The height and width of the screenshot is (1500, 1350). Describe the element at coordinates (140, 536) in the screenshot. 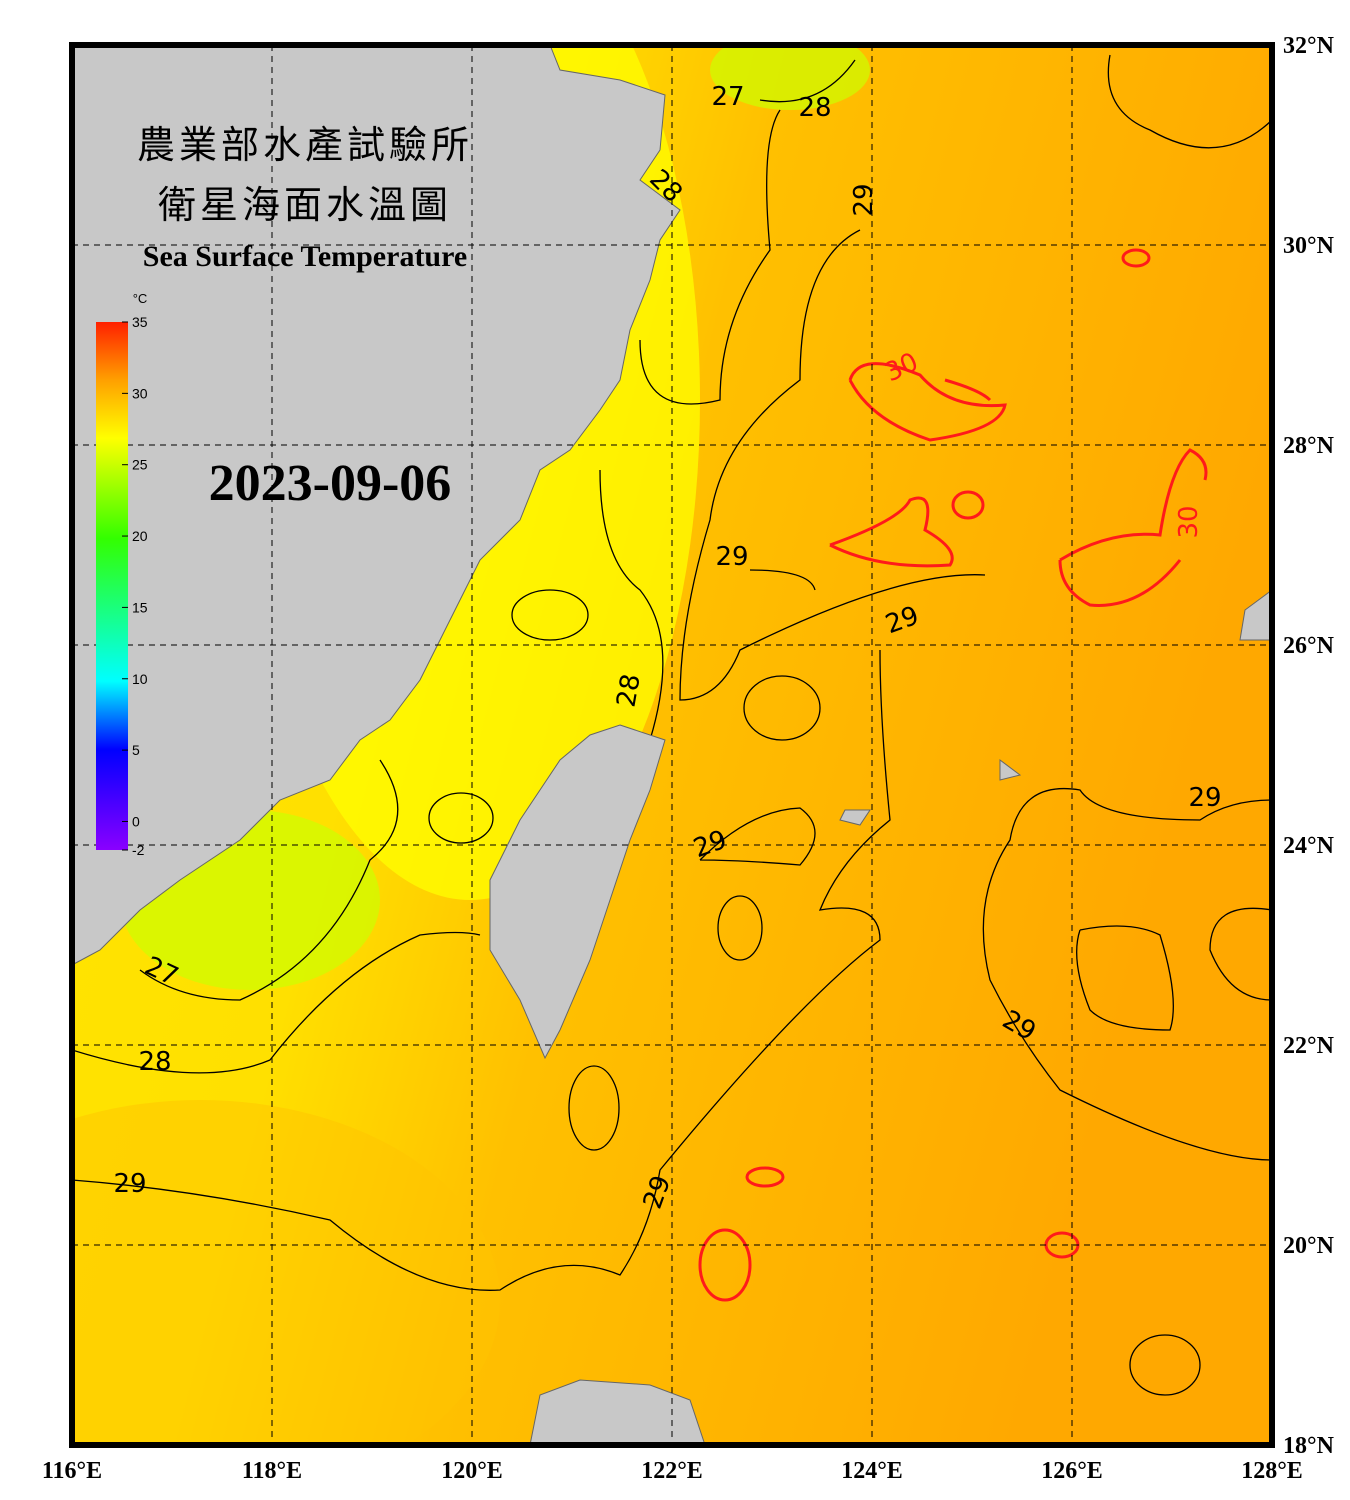

I see `colorbar-tick-label: 20` at that location.